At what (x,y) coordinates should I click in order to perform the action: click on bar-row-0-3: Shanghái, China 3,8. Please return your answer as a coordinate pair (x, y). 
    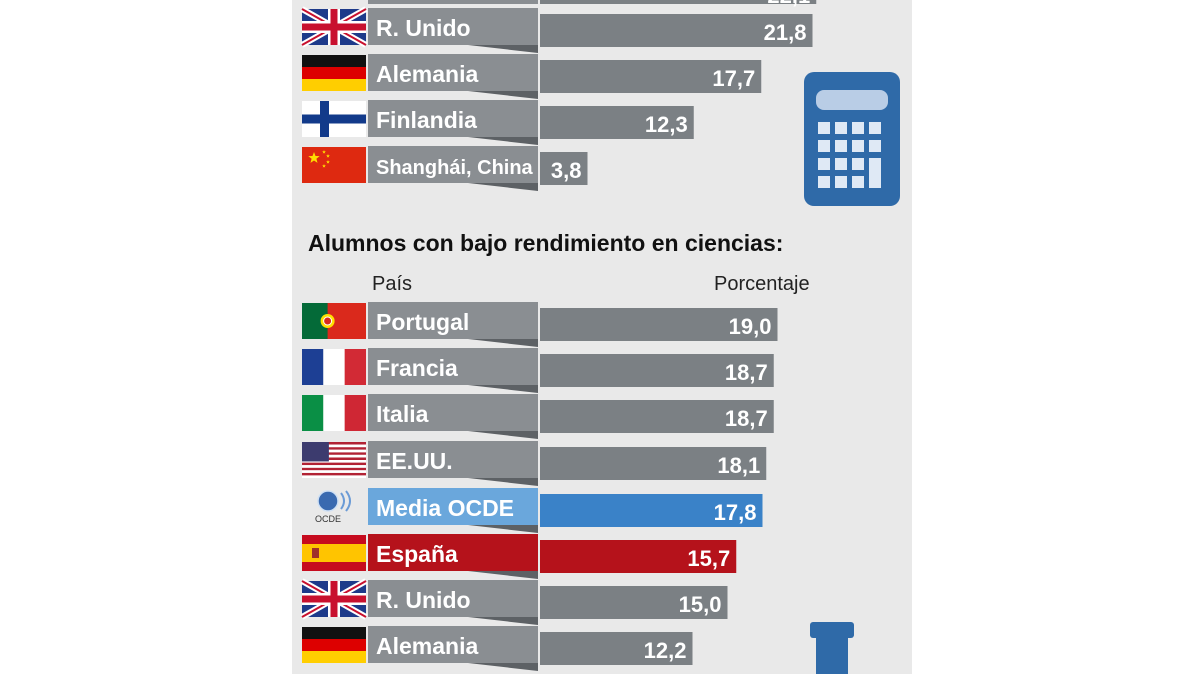
    Looking at the image, I should click on (478, 168).